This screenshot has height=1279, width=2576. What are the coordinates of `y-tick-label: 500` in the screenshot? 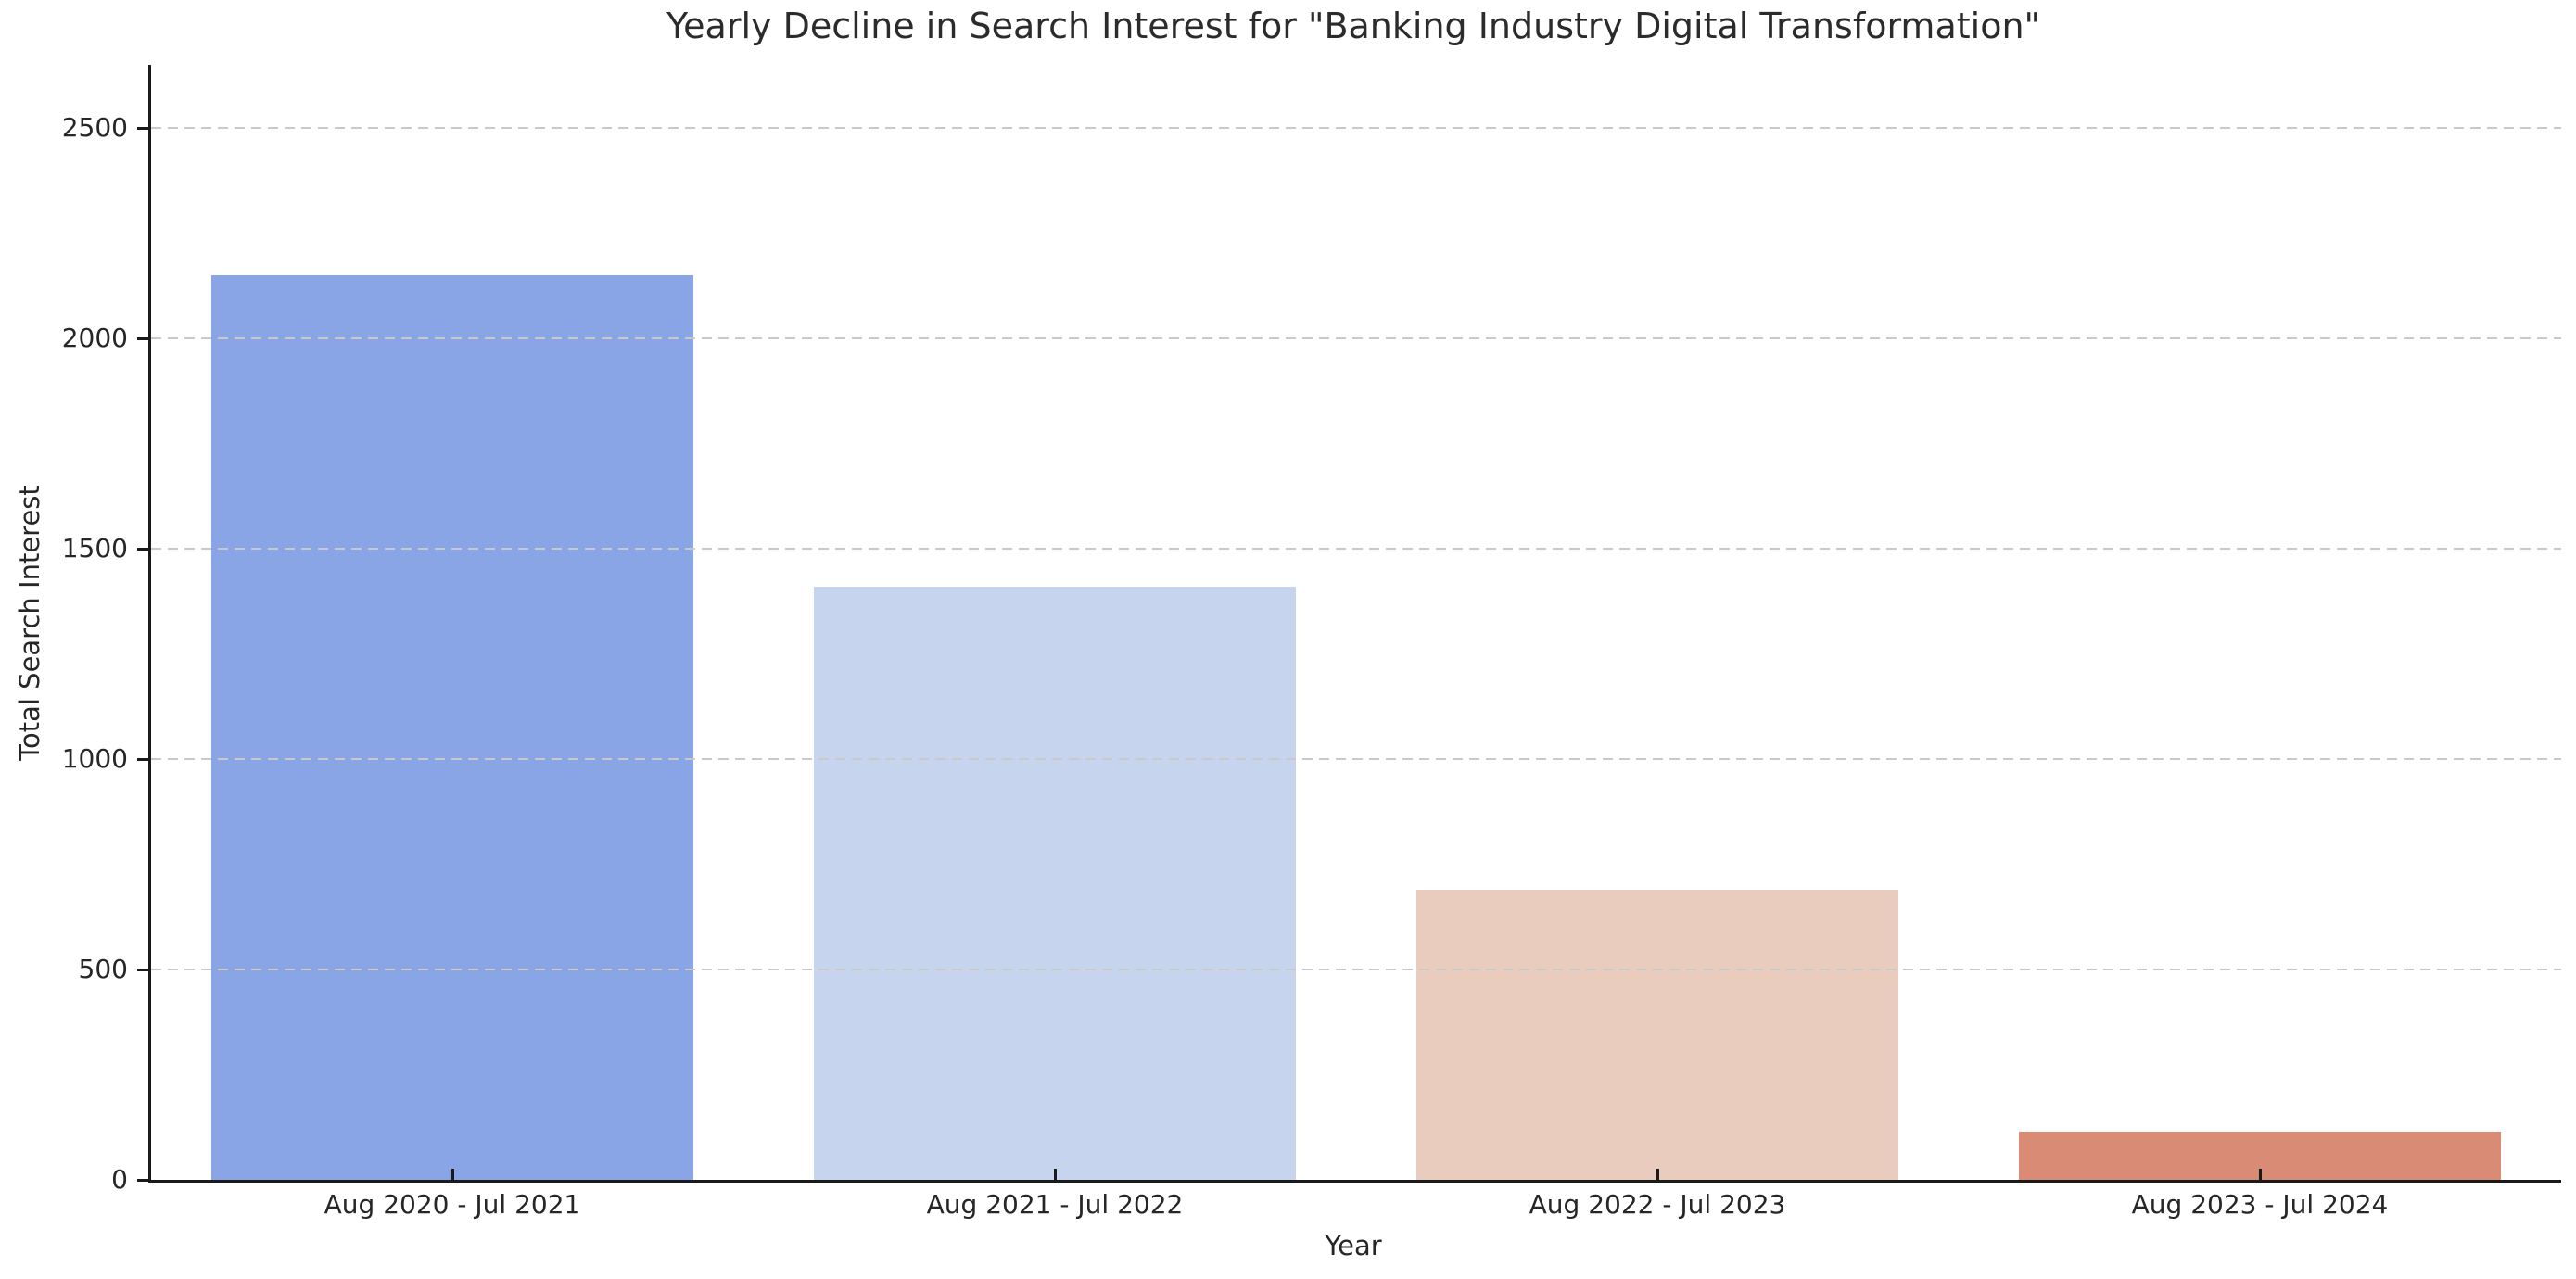 It's located at (103, 969).